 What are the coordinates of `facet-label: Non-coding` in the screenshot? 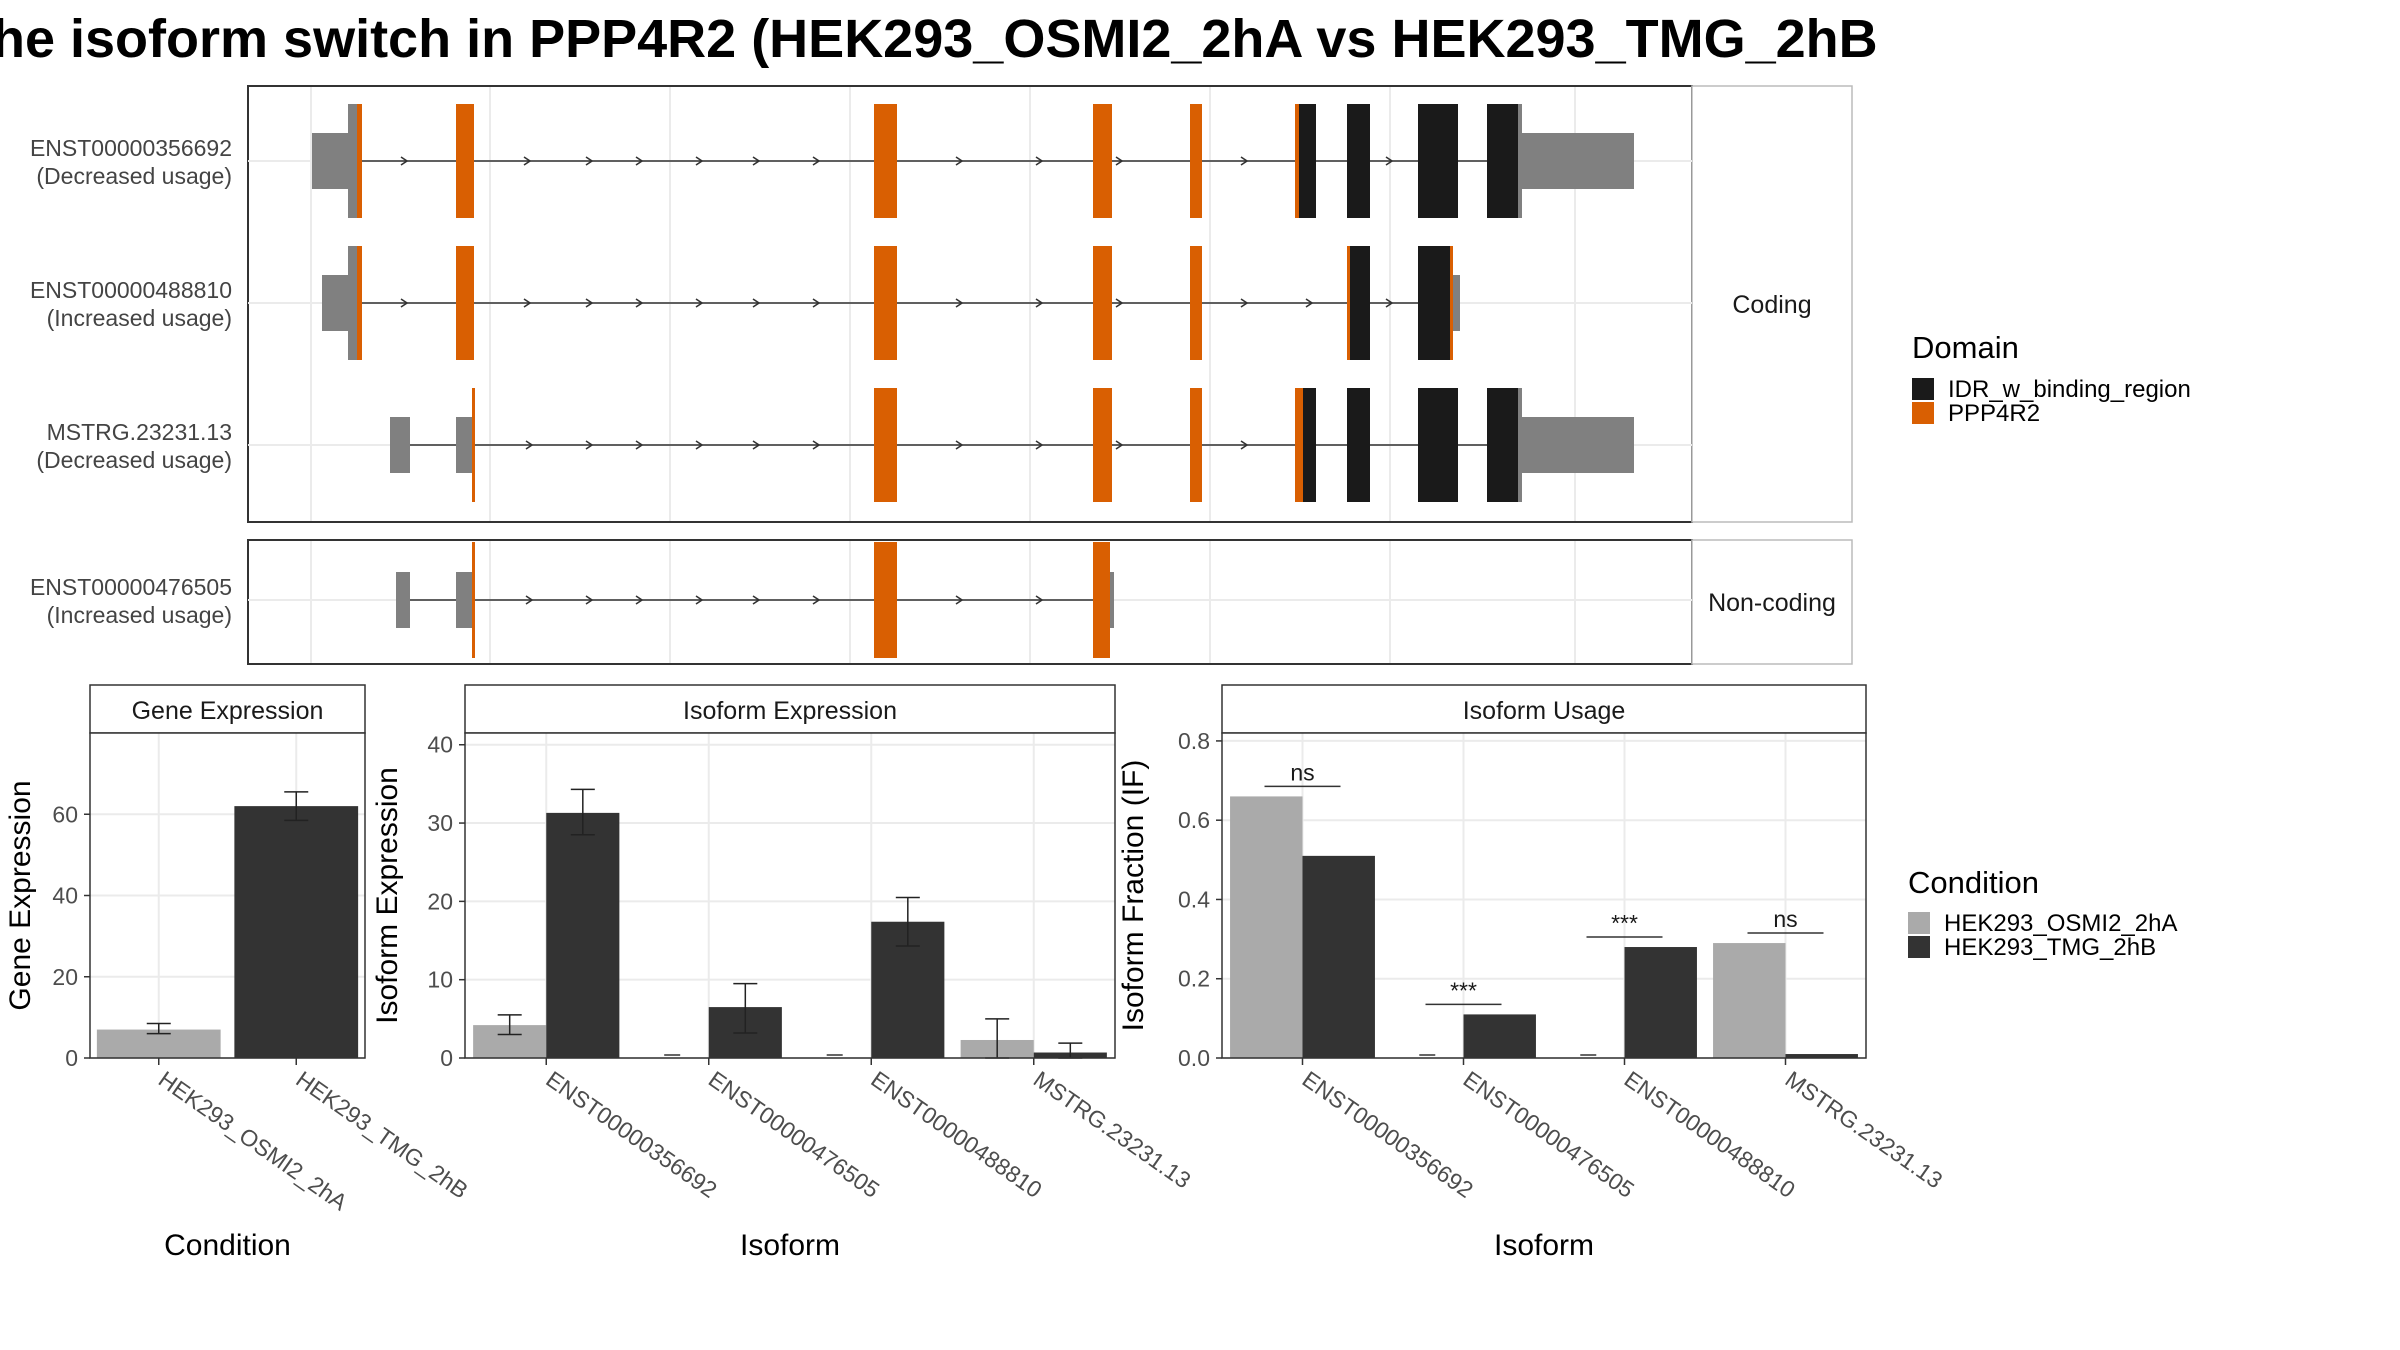 It's located at (1772, 603).